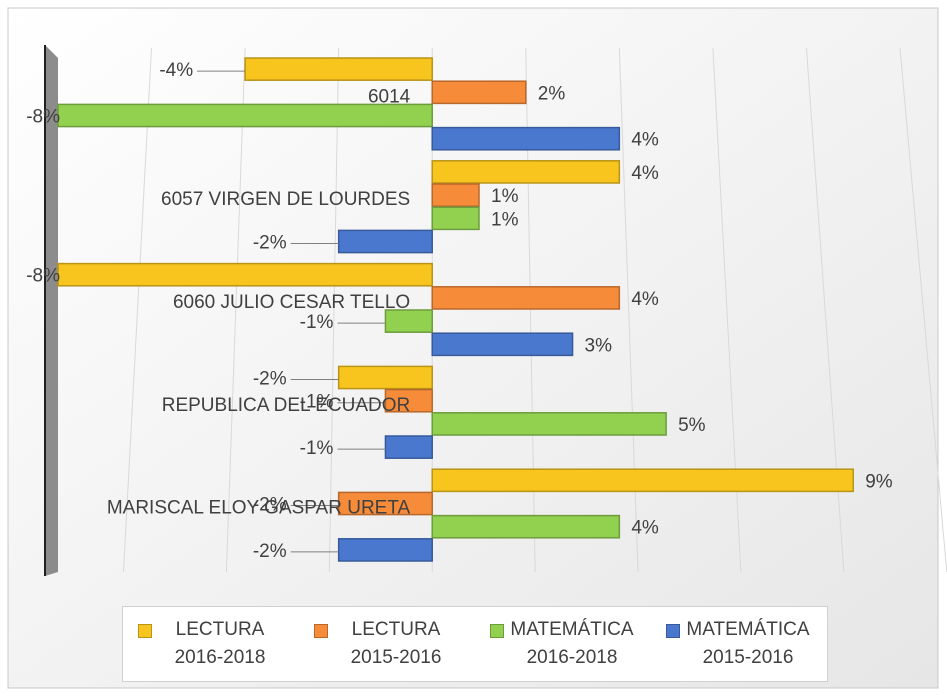 This screenshot has height=696, width=947. Describe the element at coordinates (286, 405) in the screenshot. I see `category-label: REPUBLICA DEL ECUADOR` at that location.